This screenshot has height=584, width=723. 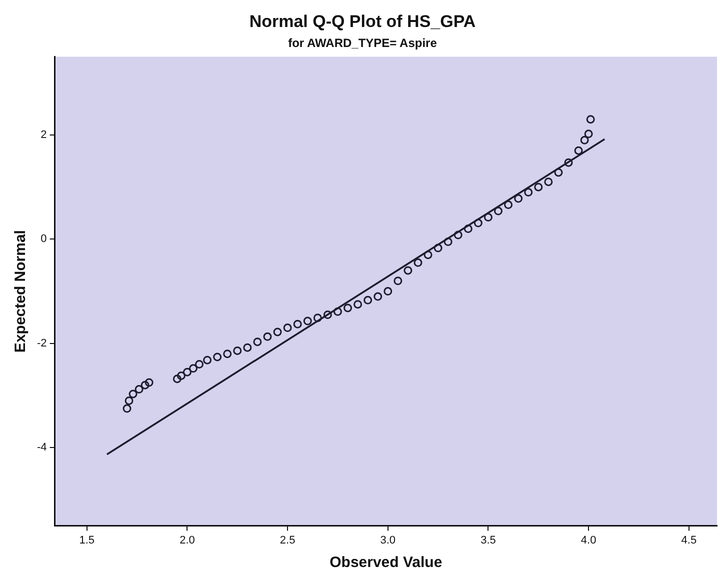 What do you see at coordinates (43, 135) in the screenshot?
I see `y-tick-label: 2` at bounding box center [43, 135].